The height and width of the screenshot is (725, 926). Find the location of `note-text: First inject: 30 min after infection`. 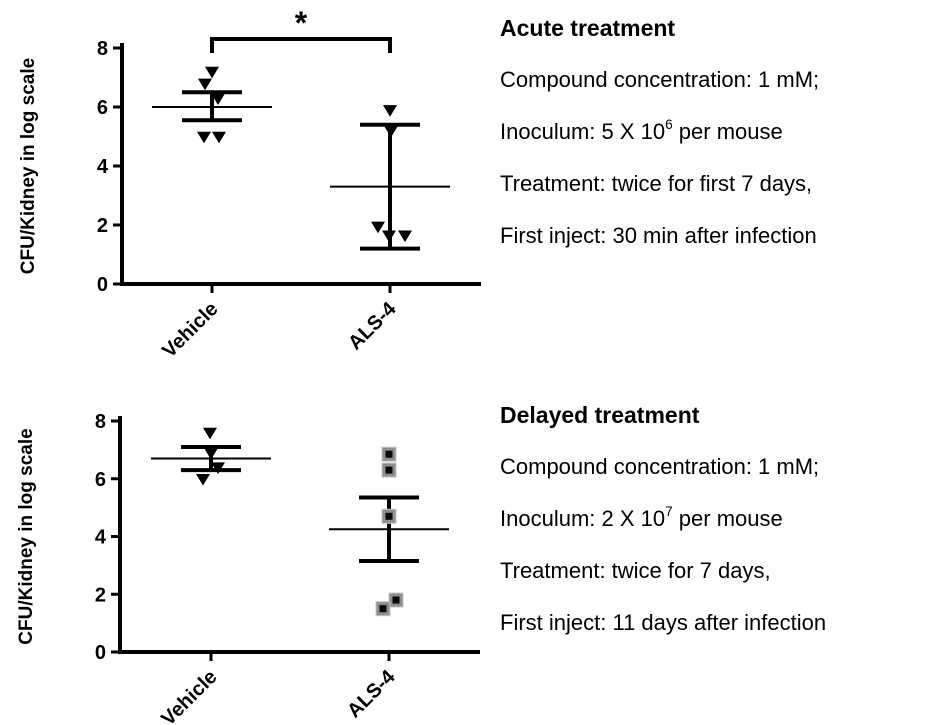

note-text: First inject: 30 min after infection is located at coordinates (658, 235).